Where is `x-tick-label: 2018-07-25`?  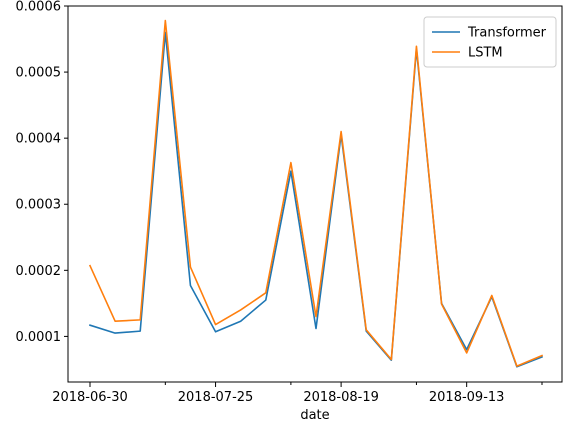
x-tick-label: 2018-07-25 is located at coordinates (216, 397).